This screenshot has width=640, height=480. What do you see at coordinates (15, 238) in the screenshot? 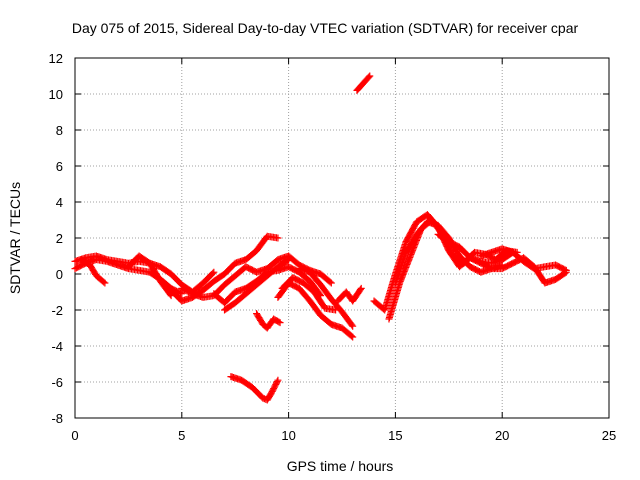
I see `y-axis-label: SDTVAR / TECUs` at bounding box center [15, 238].